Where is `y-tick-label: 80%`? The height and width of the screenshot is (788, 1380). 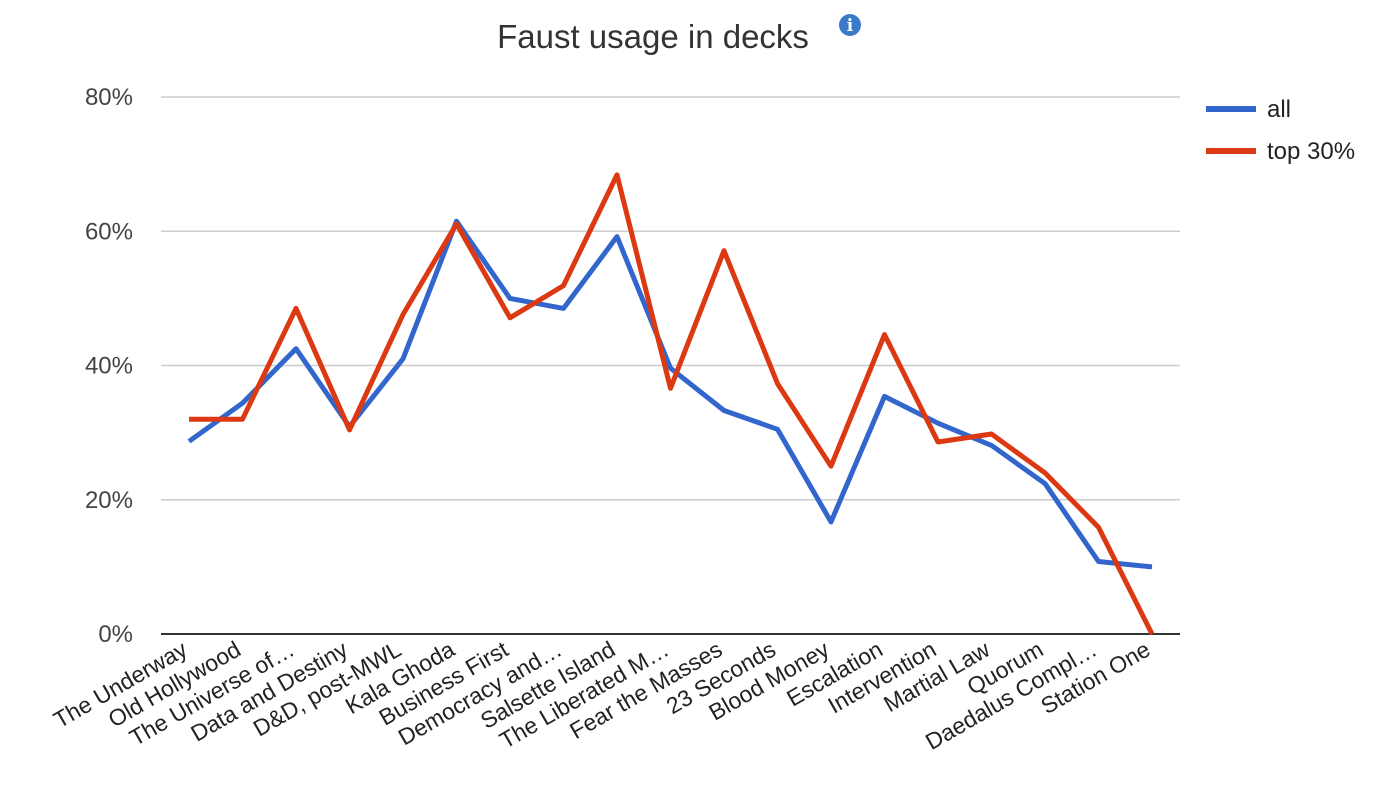
y-tick-label: 80% is located at coordinates (109, 97).